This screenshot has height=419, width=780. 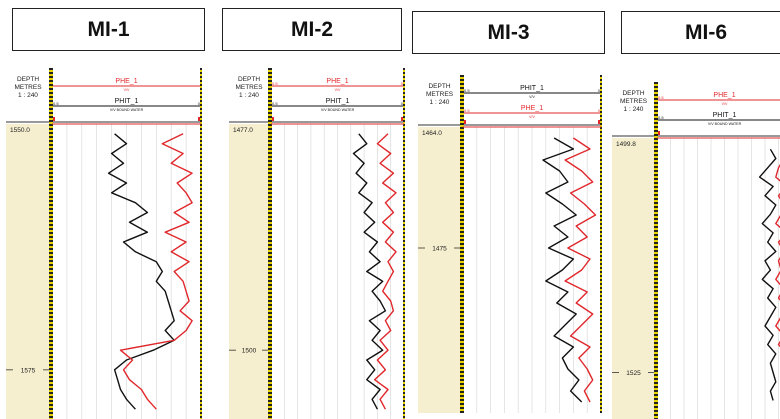 I want to click on curve-track, so click(x=718, y=278).